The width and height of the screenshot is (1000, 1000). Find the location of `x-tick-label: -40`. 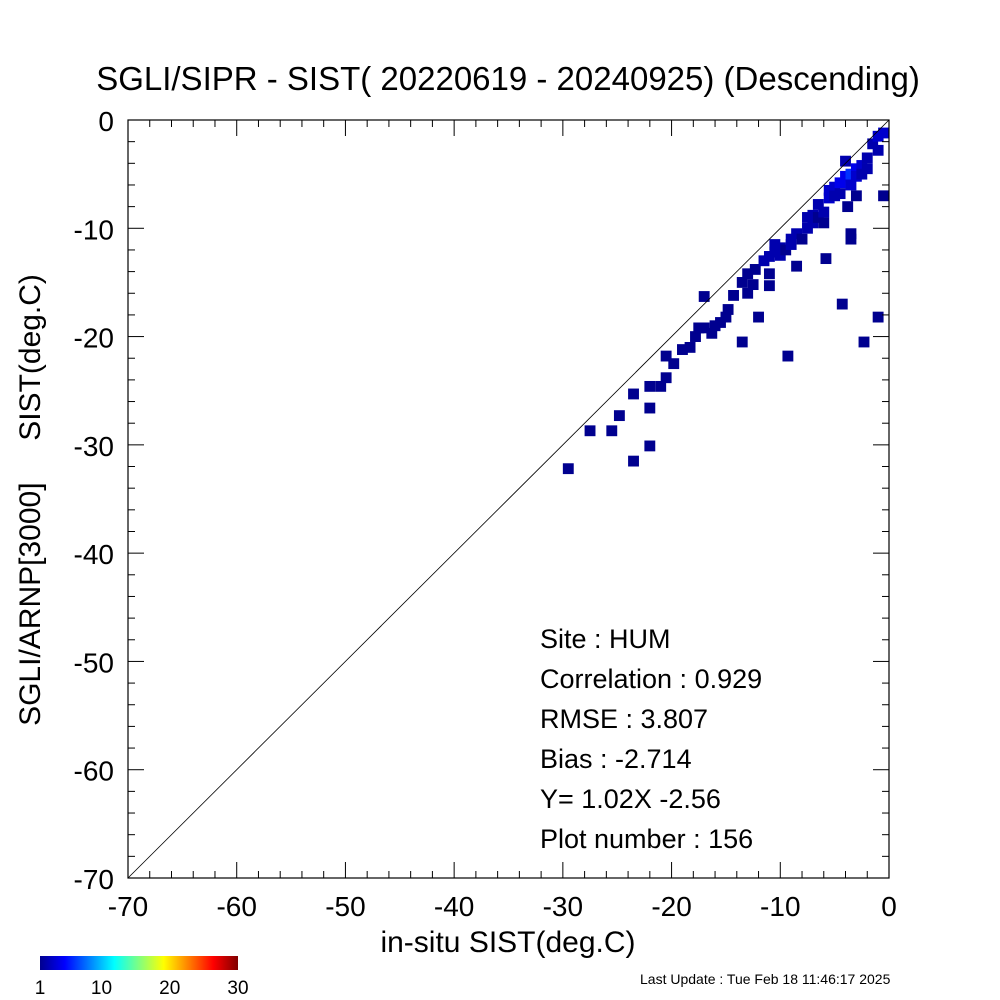

x-tick-label: -40 is located at coordinates (454, 906).